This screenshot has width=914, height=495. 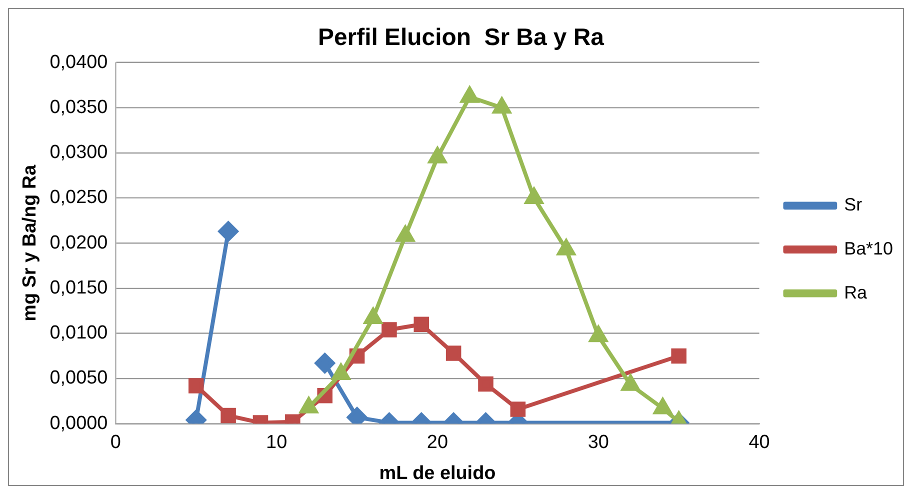 What do you see at coordinates (79, 423) in the screenshot?
I see `y-tick-label: 0,0000` at bounding box center [79, 423].